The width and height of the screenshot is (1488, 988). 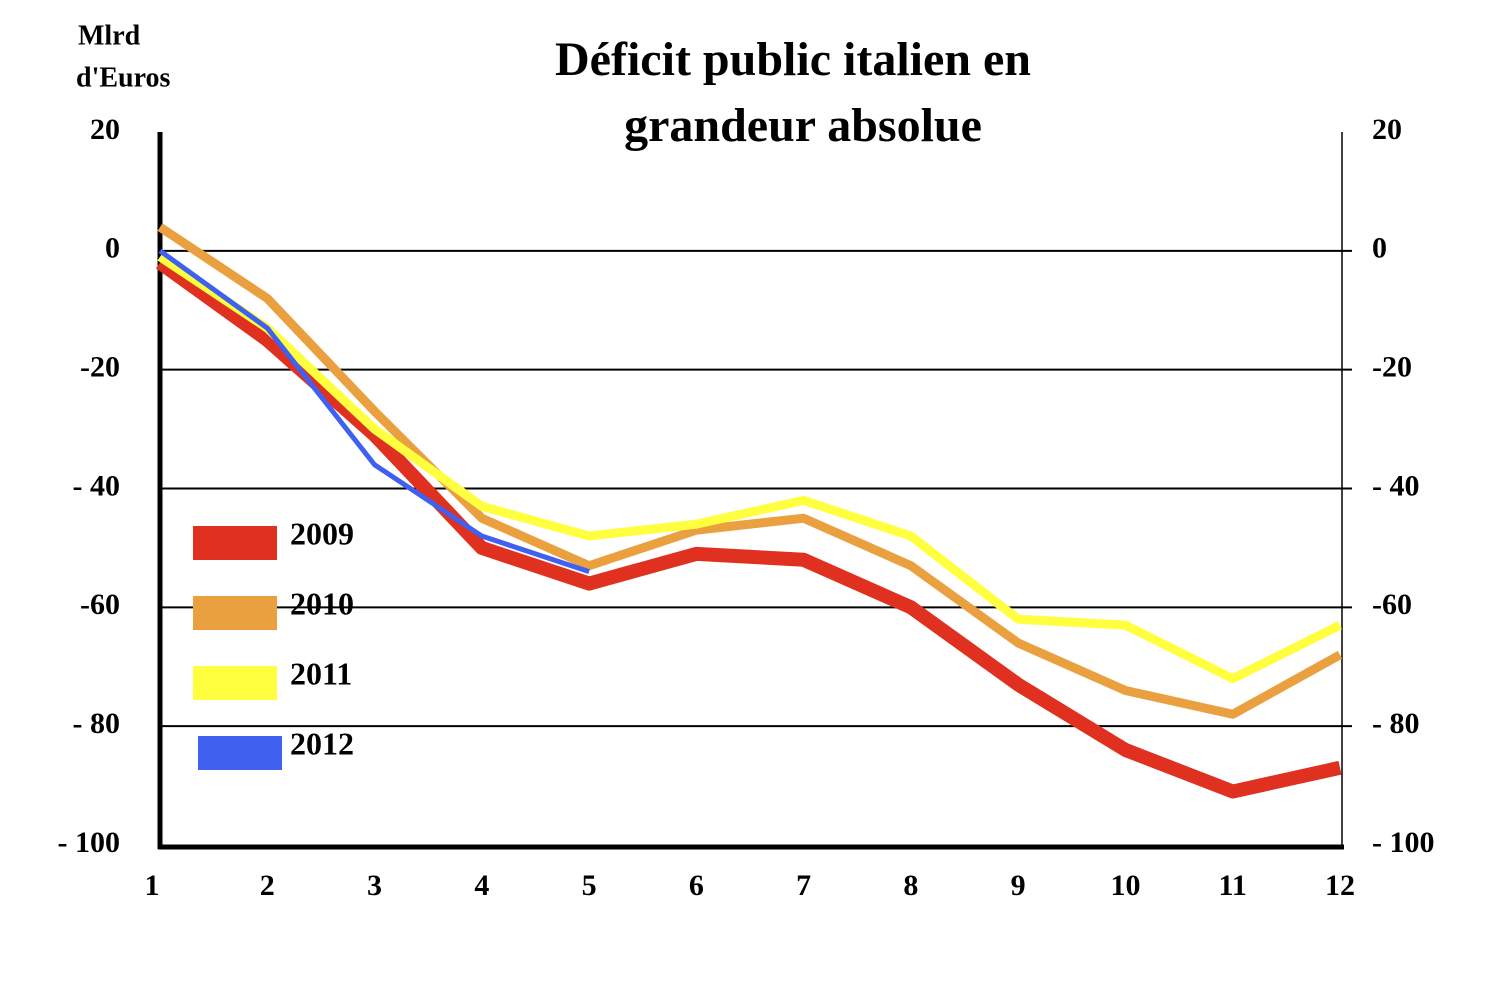 I want to click on y-tick-label: 20, so click(x=105, y=129).